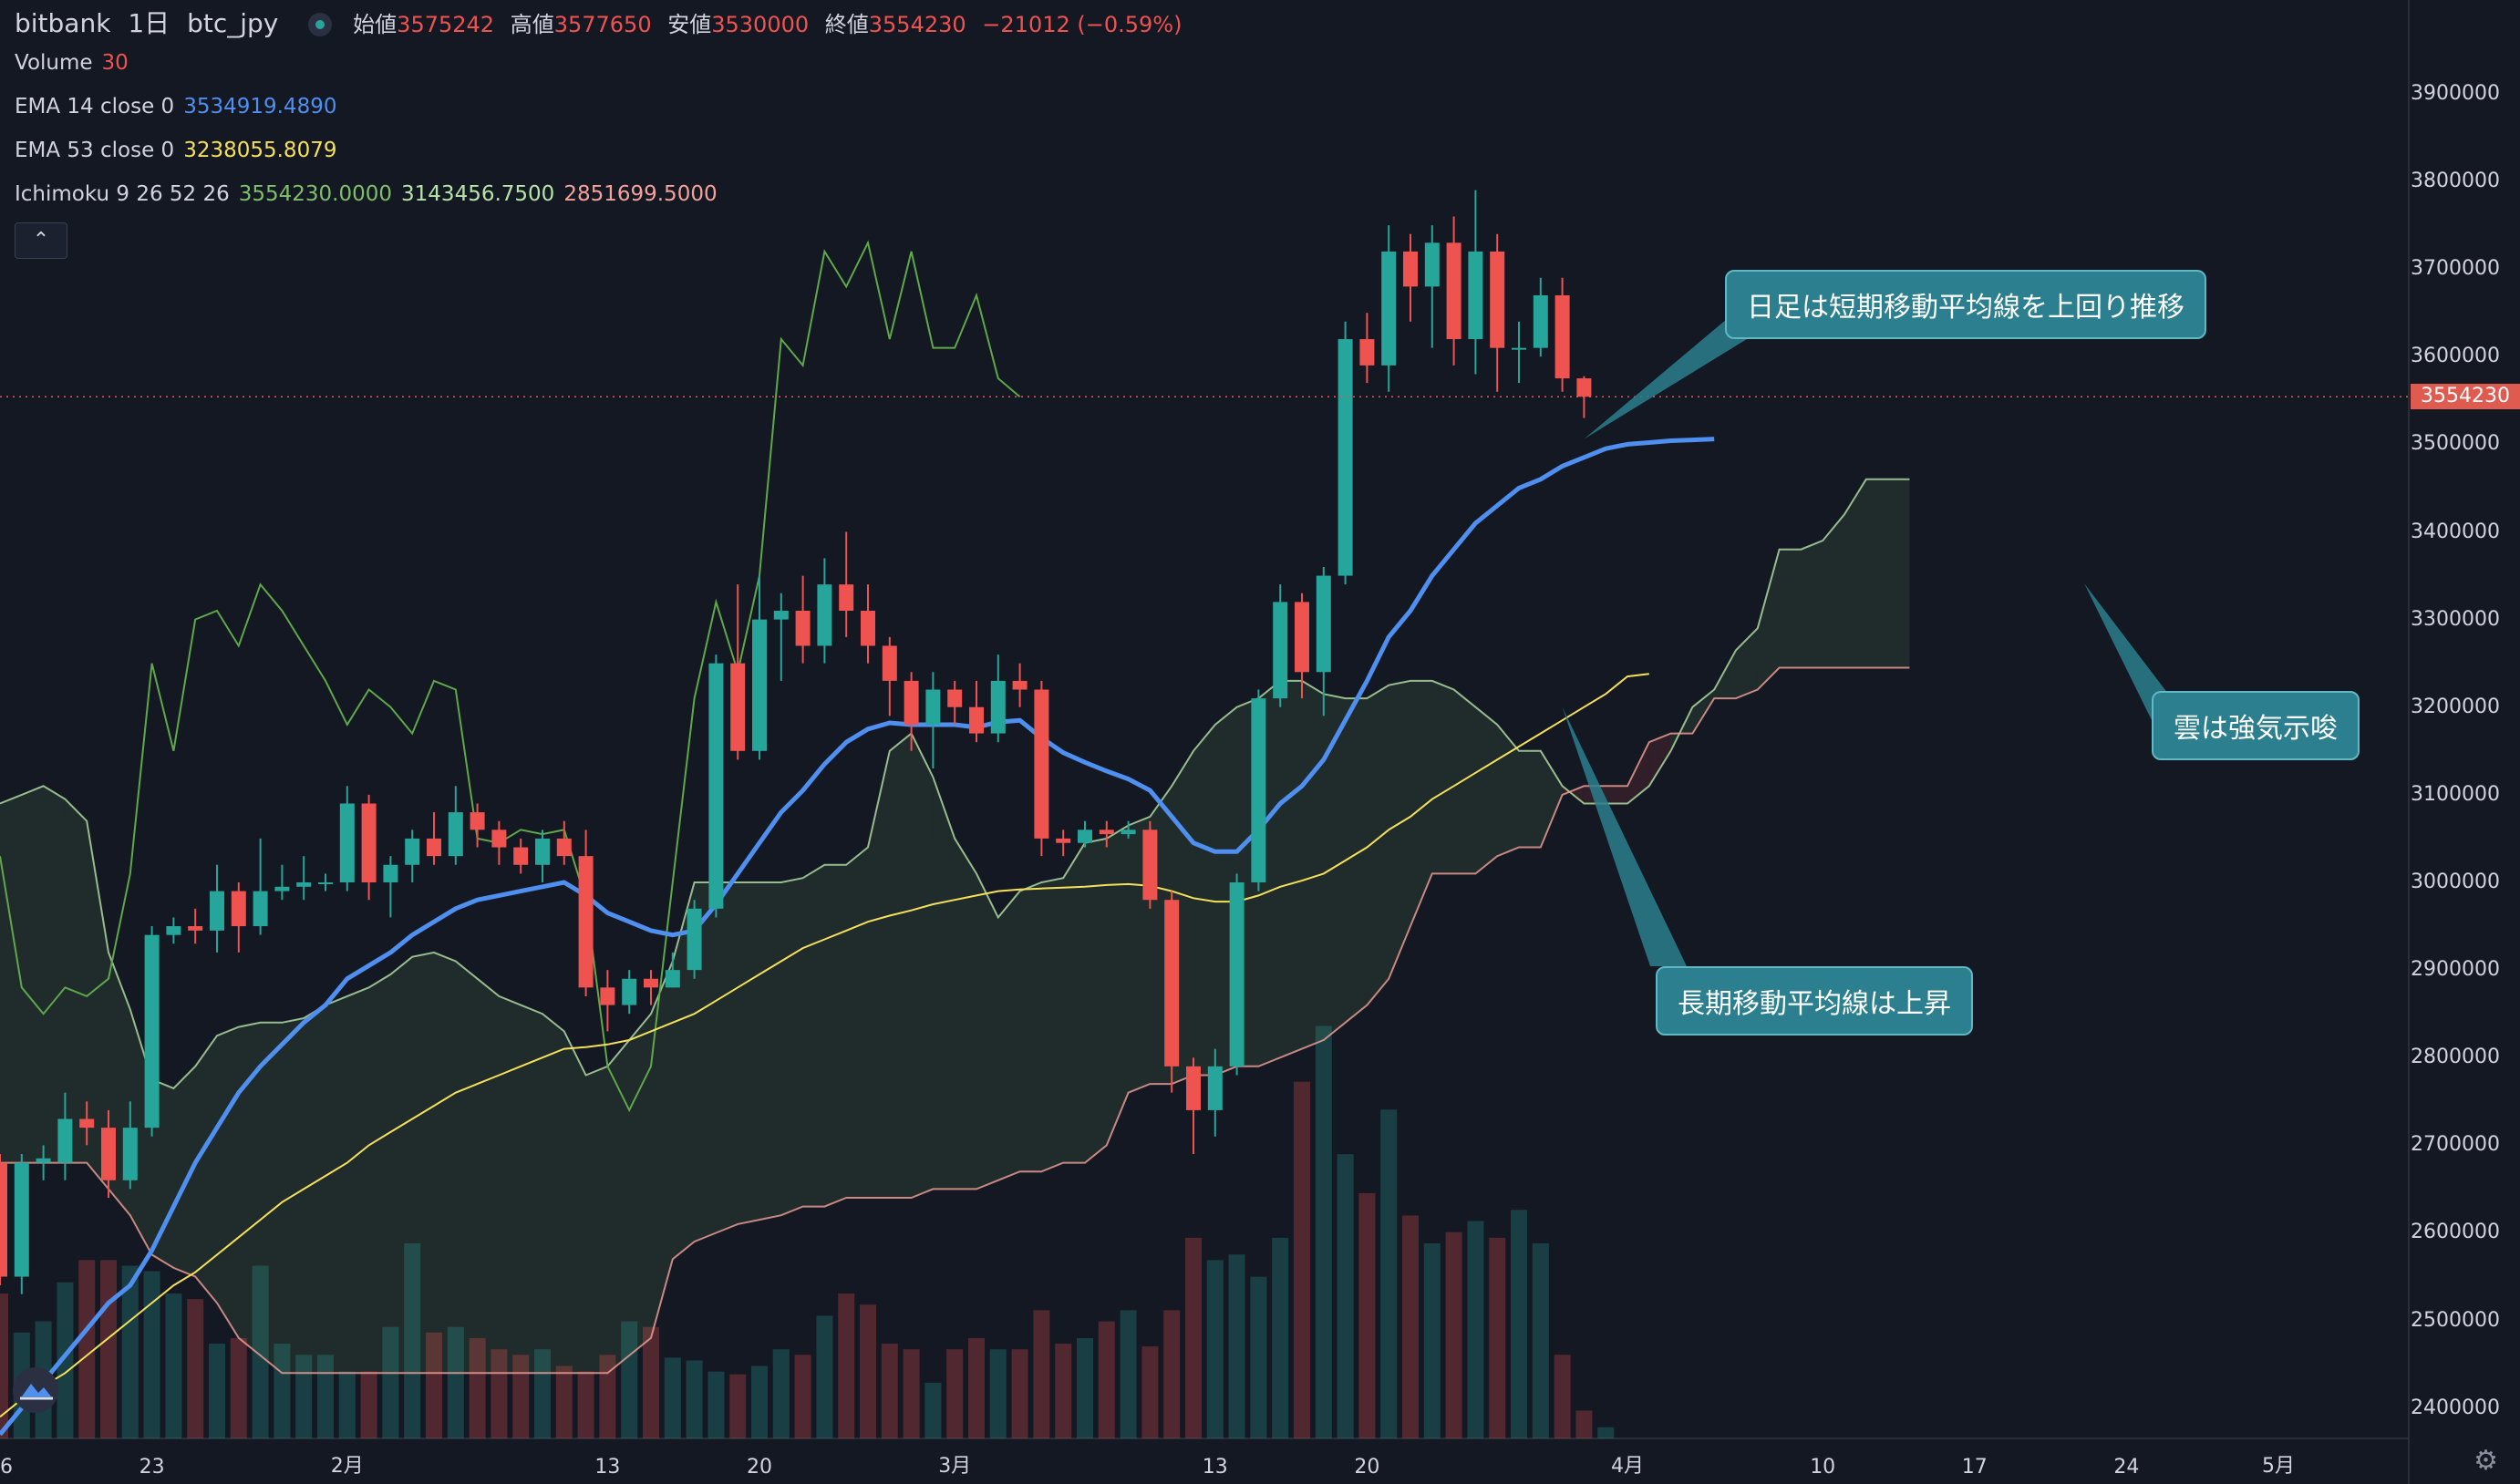  I want to click on brand-logo-icon, so click(35, 1390).